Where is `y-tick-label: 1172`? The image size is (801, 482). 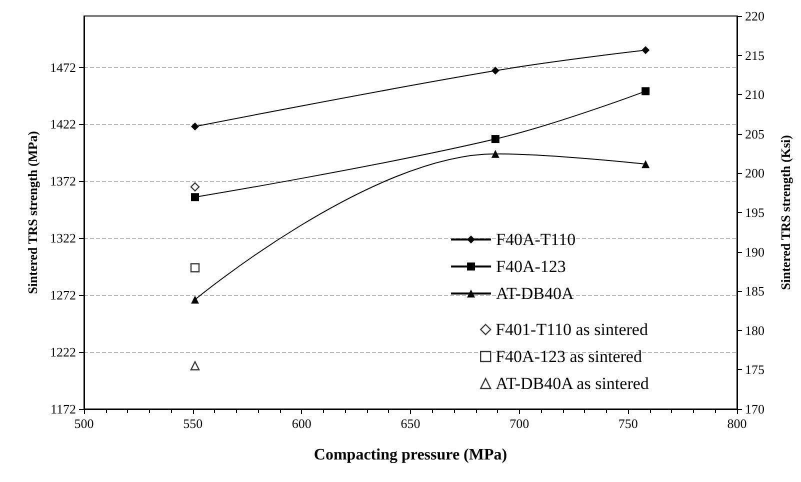
y-tick-label: 1172 is located at coordinates (63, 409).